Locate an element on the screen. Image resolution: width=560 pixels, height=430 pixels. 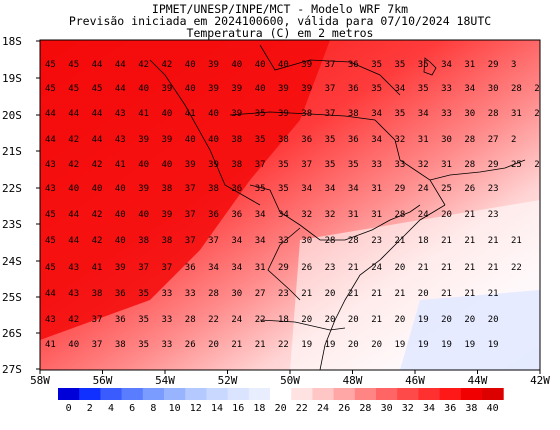
lat-label: 20S is located at coordinates (12, 115).